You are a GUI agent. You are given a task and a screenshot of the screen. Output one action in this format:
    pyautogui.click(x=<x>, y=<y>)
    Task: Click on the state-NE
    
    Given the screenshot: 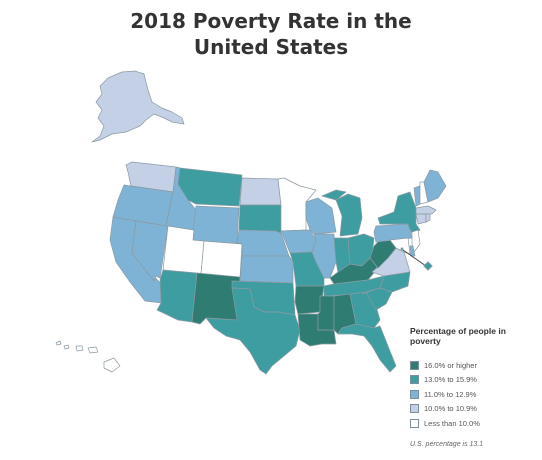 What is the action you would take?
    pyautogui.click(x=263, y=243)
    